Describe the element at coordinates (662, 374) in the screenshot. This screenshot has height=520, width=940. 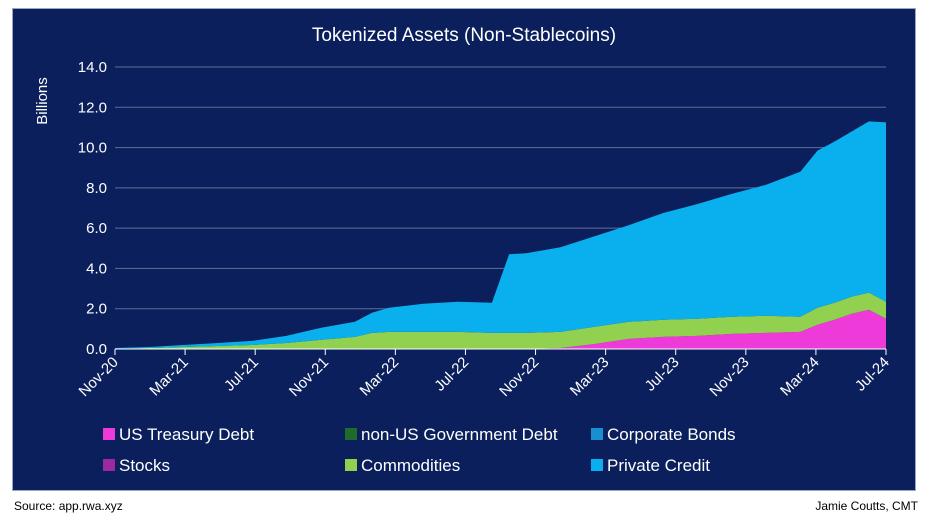
I see `x-tick-label: Jul-23` at that location.